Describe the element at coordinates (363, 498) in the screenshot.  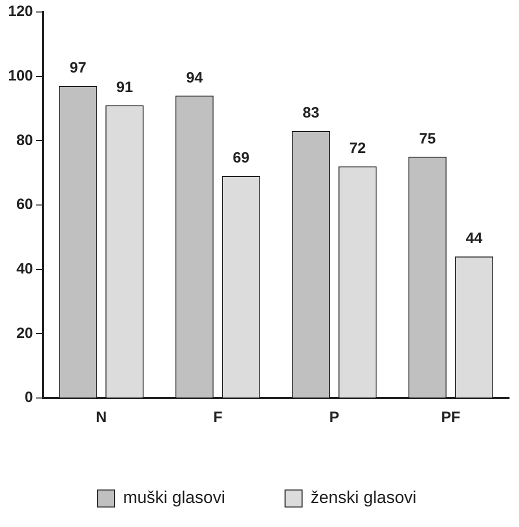
I see `legend-label: ženski glasovi` at that location.